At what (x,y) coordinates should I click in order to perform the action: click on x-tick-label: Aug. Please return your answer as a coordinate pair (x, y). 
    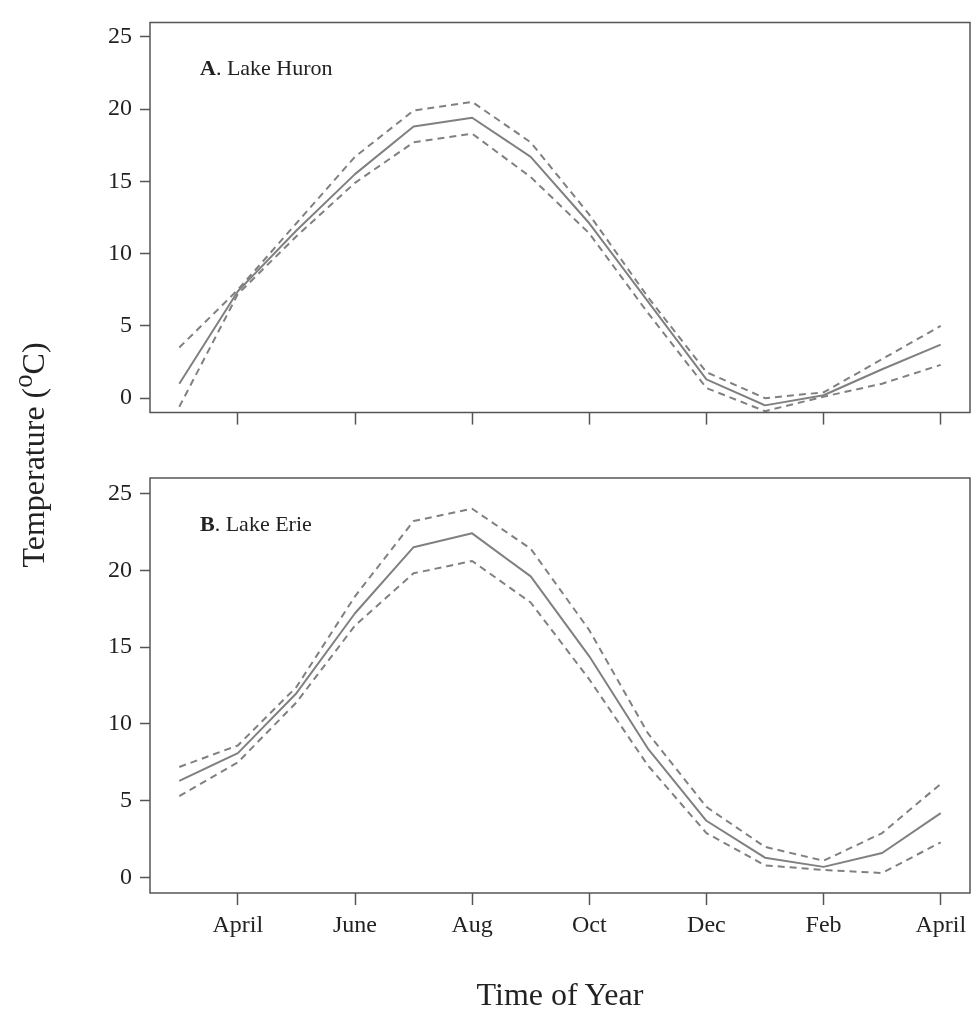
    Looking at the image, I should click on (472, 923).